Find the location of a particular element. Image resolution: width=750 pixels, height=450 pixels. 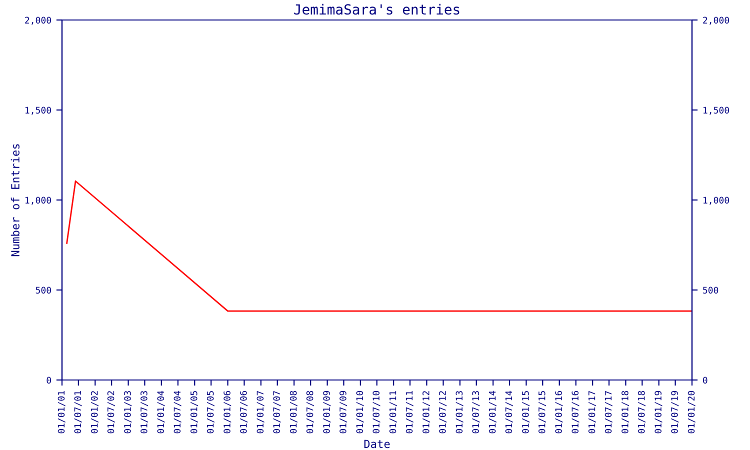

y-tick-label: 2,000 is located at coordinates (38, 20).